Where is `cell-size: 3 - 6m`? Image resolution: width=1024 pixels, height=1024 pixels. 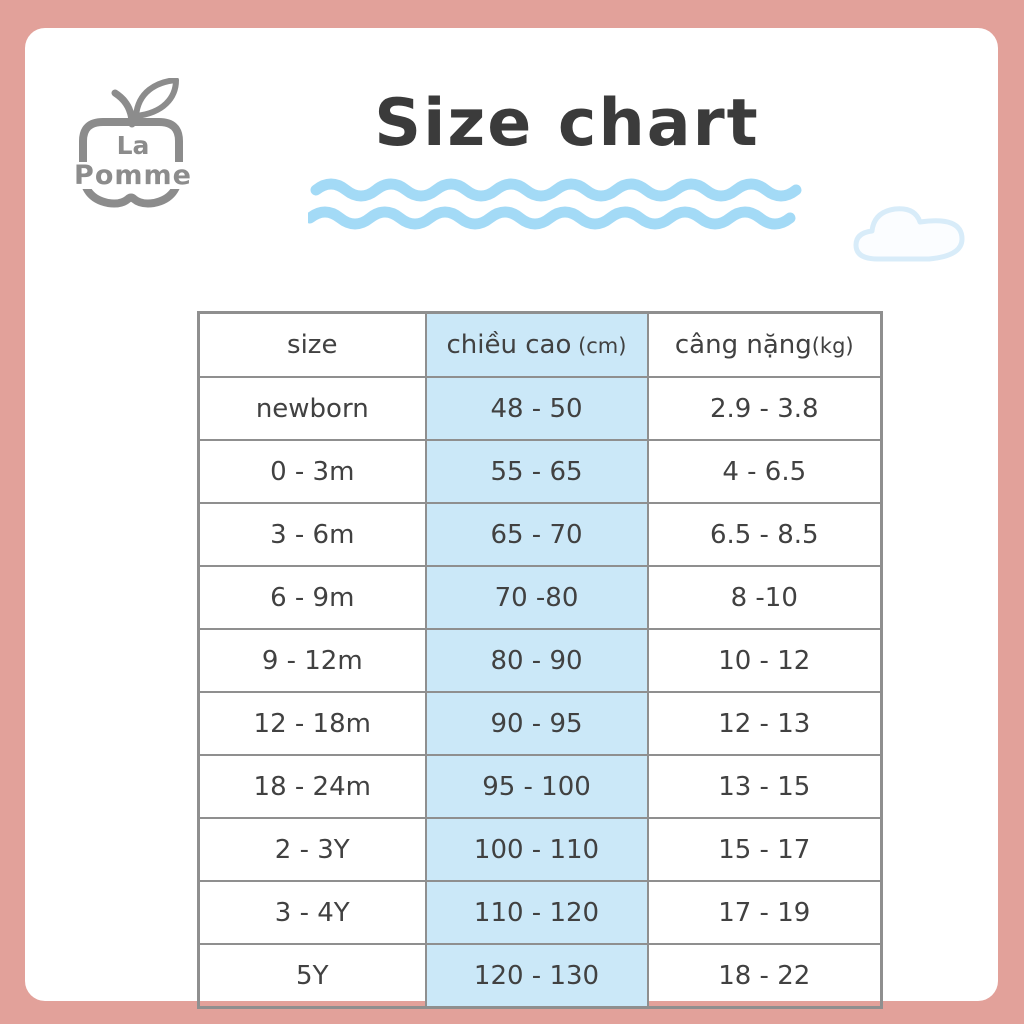
cell-size: 3 - 6m is located at coordinates (312, 534).